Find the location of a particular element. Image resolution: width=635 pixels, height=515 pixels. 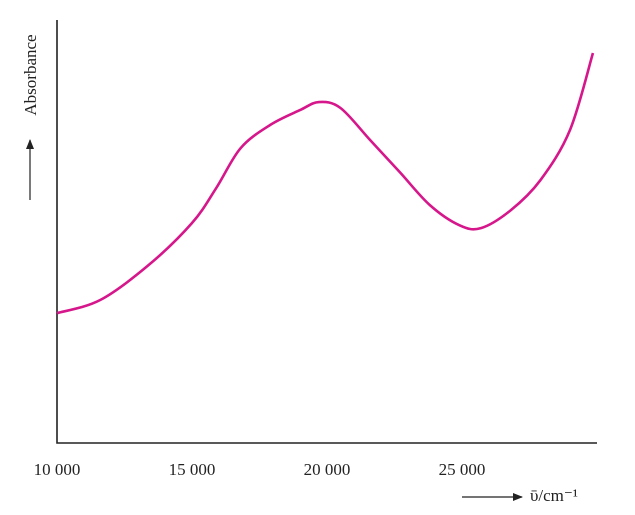

x-tick-label: 10 000 is located at coordinates (57, 469).